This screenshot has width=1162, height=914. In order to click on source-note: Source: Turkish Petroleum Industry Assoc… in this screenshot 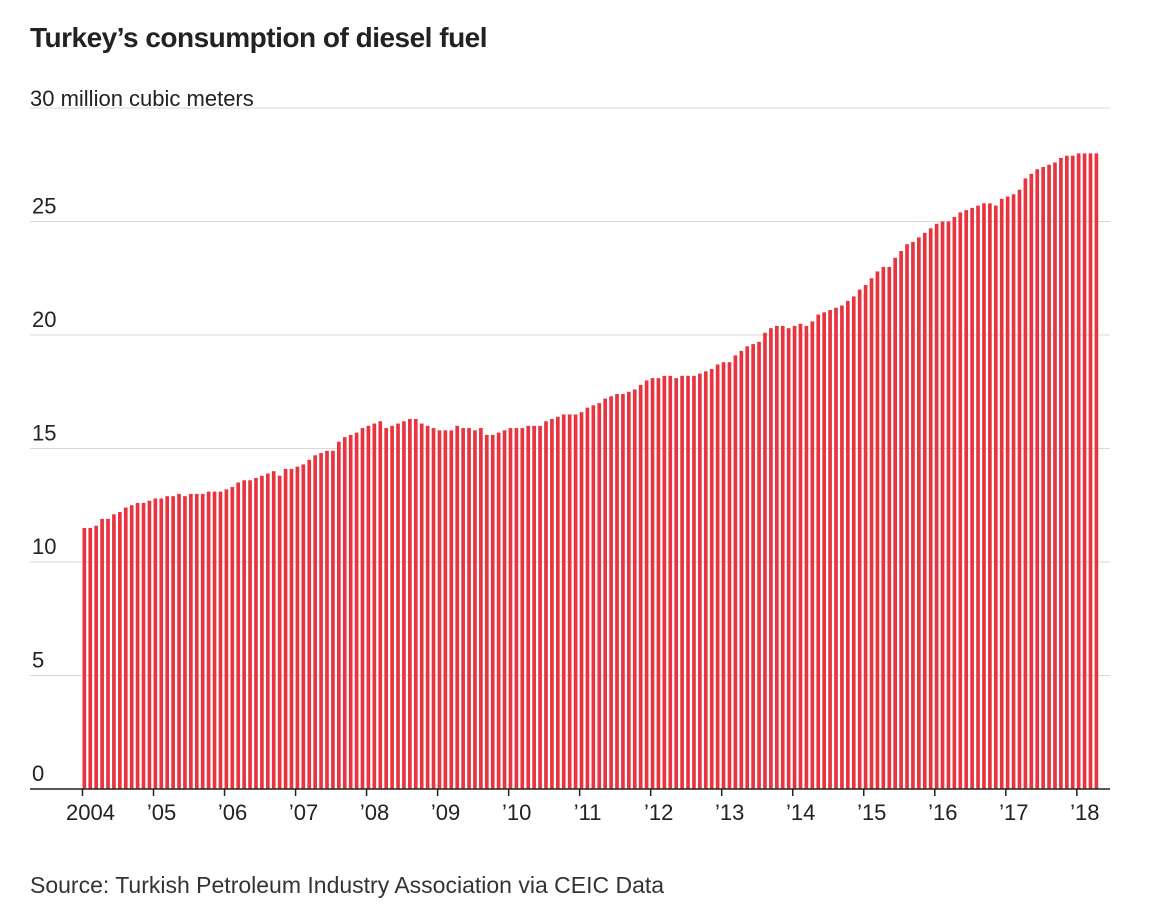, I will do `click(347, 885)`.